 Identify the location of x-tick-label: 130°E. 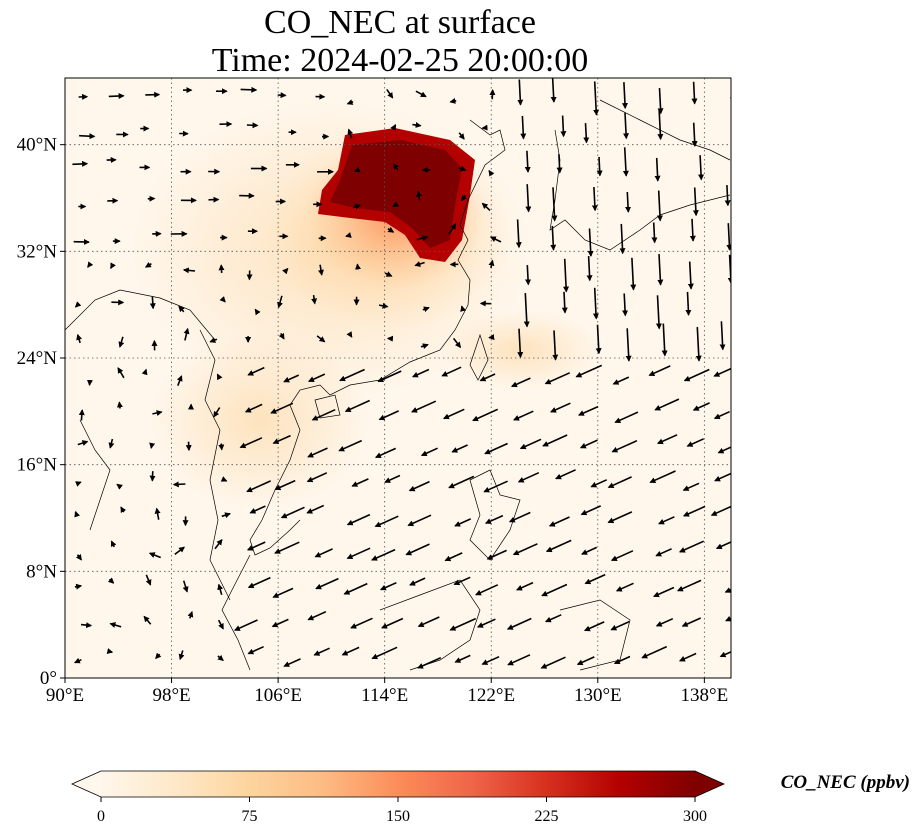
(598, 695).